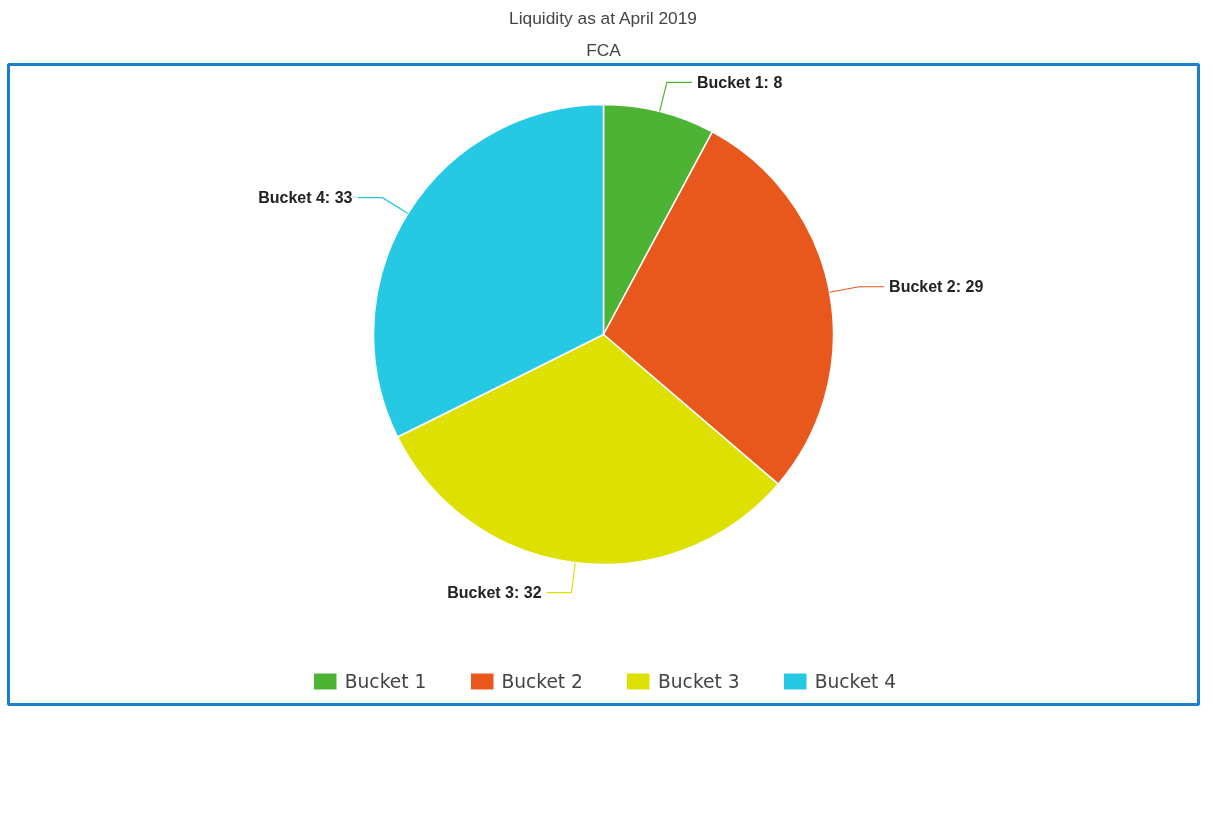 This screenshot has width=1213, height=819. What do you see at coordinates (385, 681) in the screenshot?
I see `legend-label: Bucket 1` at bounding box center [385, 681].